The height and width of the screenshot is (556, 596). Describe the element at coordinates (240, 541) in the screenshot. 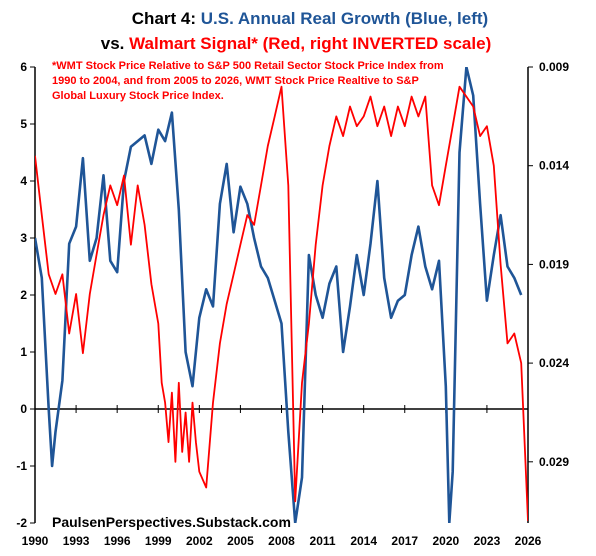

I see `x-tick-label: 2005` at that location.